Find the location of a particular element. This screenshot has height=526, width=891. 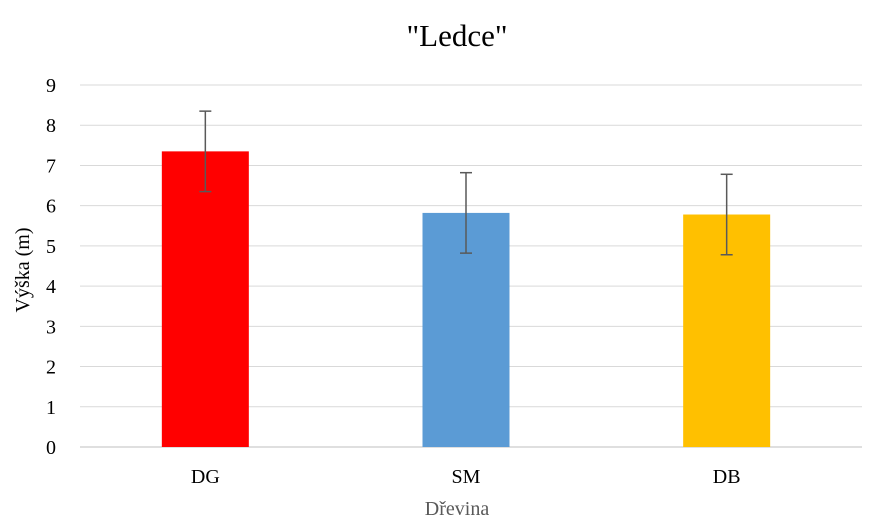

y-tick-label: 8 is located at coordinates (51, 126).